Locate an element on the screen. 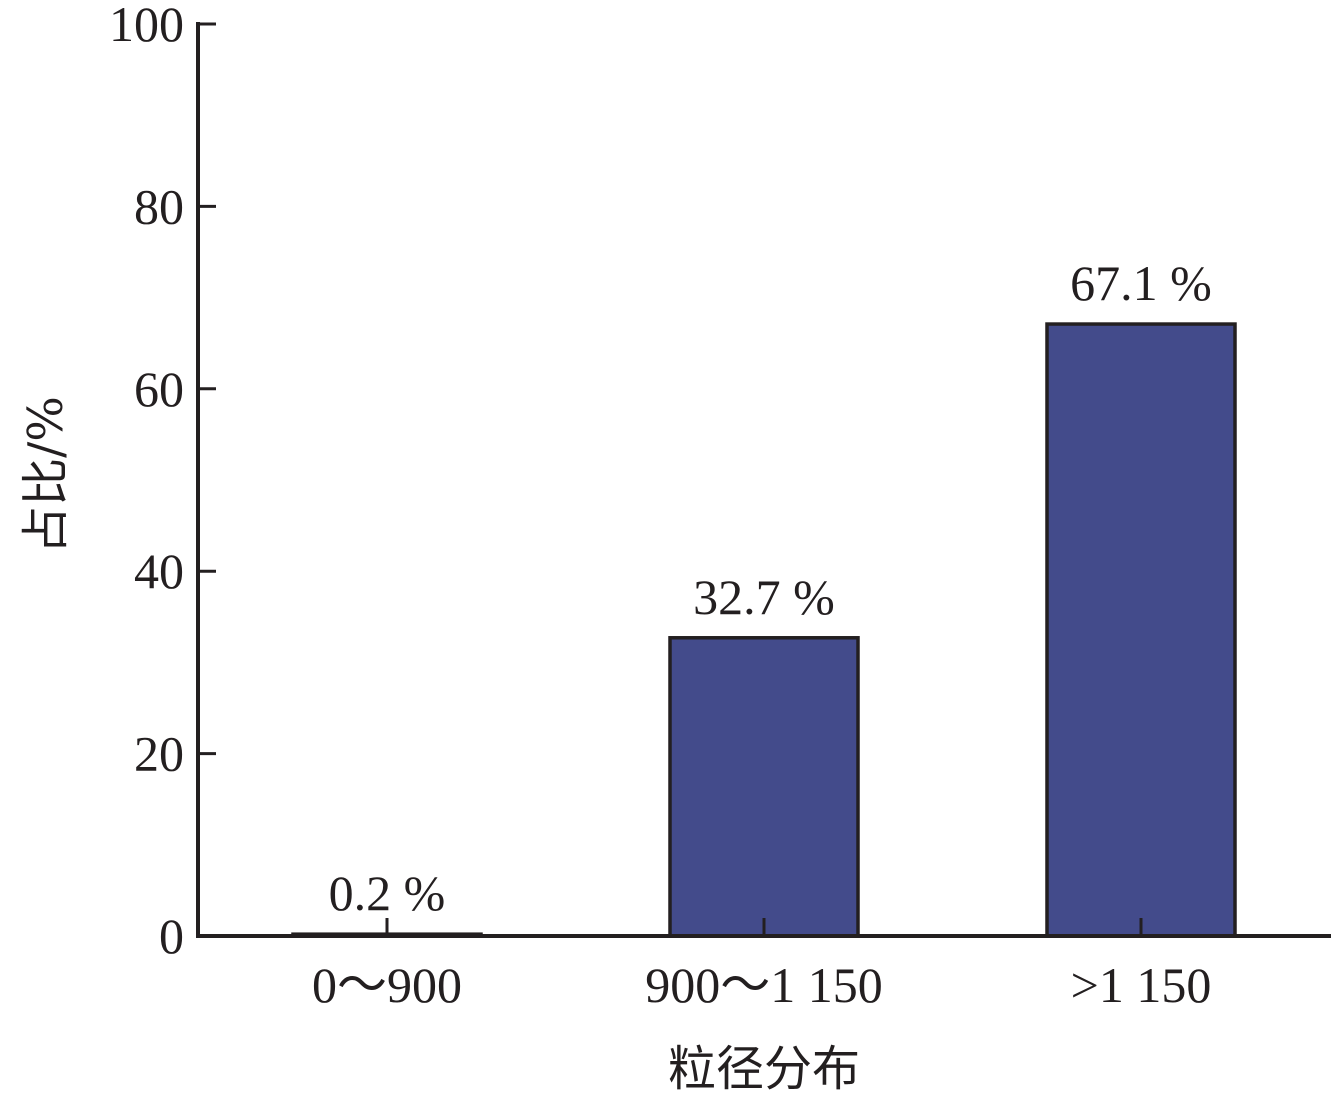 The height and width of the screenshot is (1096, 1331). y-axis-title: 占比/% is located at coordinates (46, 475).